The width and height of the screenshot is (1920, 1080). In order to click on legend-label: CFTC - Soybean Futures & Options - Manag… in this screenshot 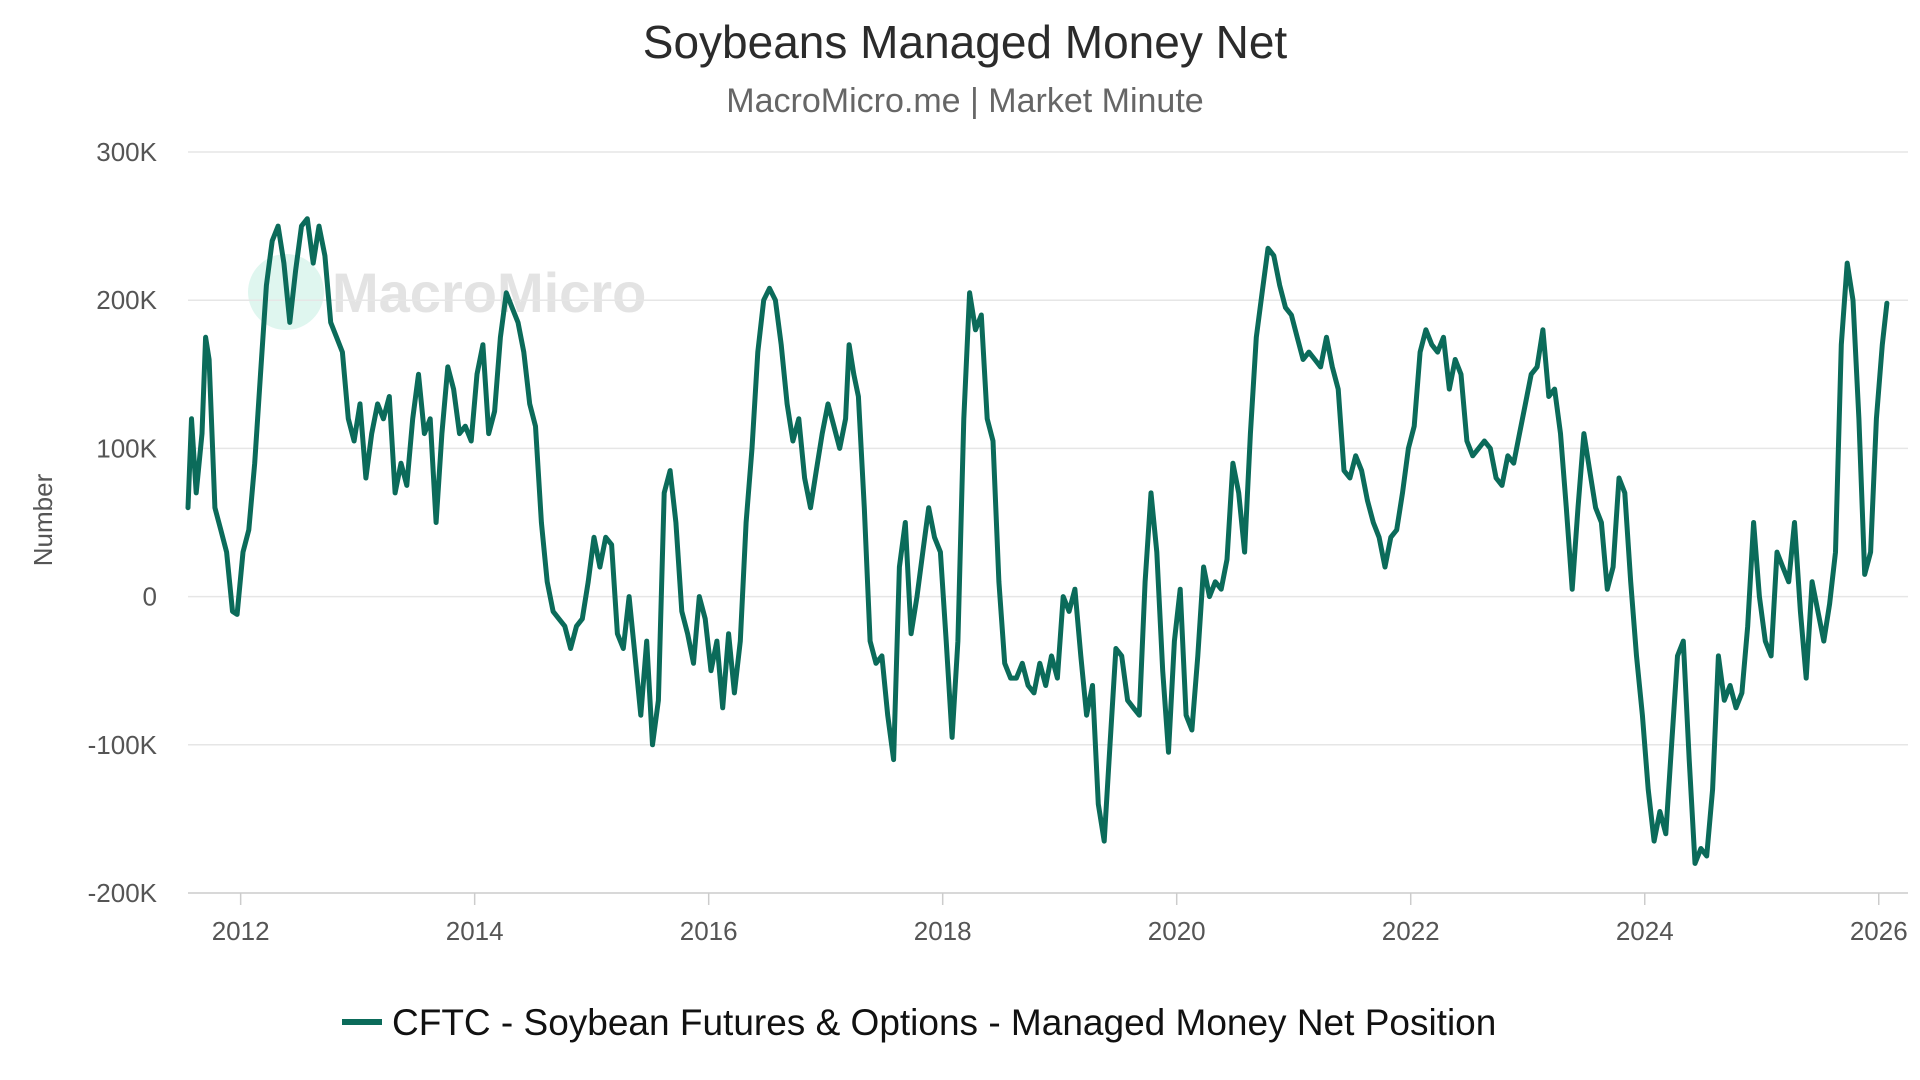, I will do `click(944, 1022)`.